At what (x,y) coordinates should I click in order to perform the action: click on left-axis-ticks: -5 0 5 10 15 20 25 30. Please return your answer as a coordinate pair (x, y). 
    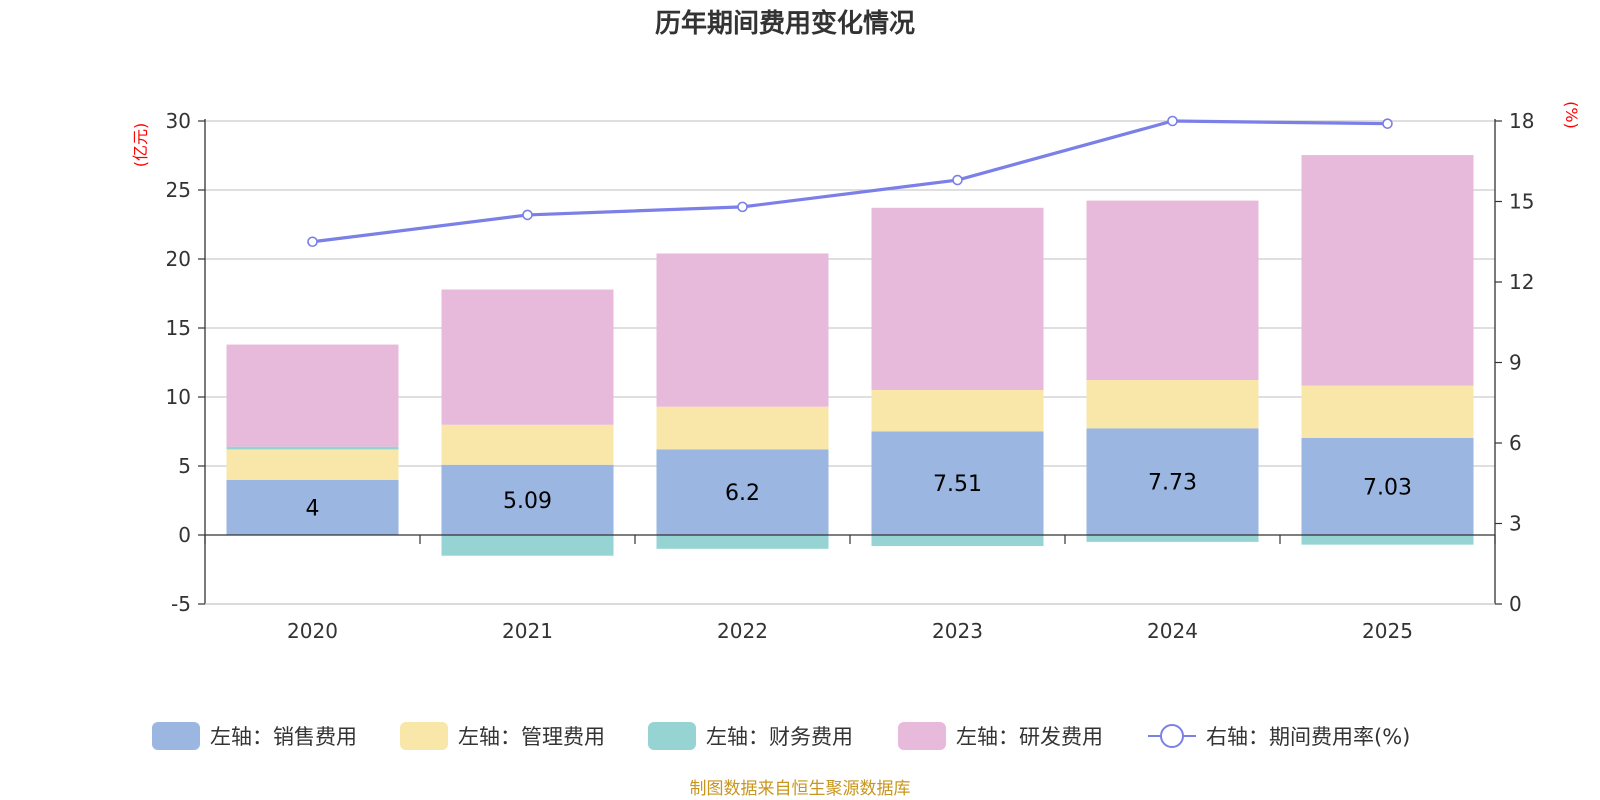
    Looking at the image, I should click on (185, 362).